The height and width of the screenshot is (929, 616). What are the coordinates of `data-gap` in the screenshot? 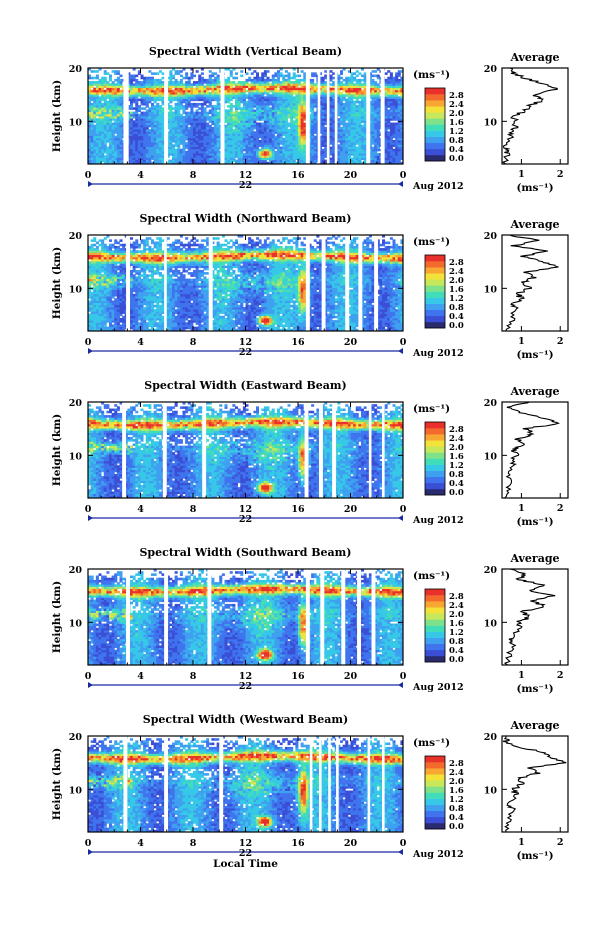 It's located at (166, 116).